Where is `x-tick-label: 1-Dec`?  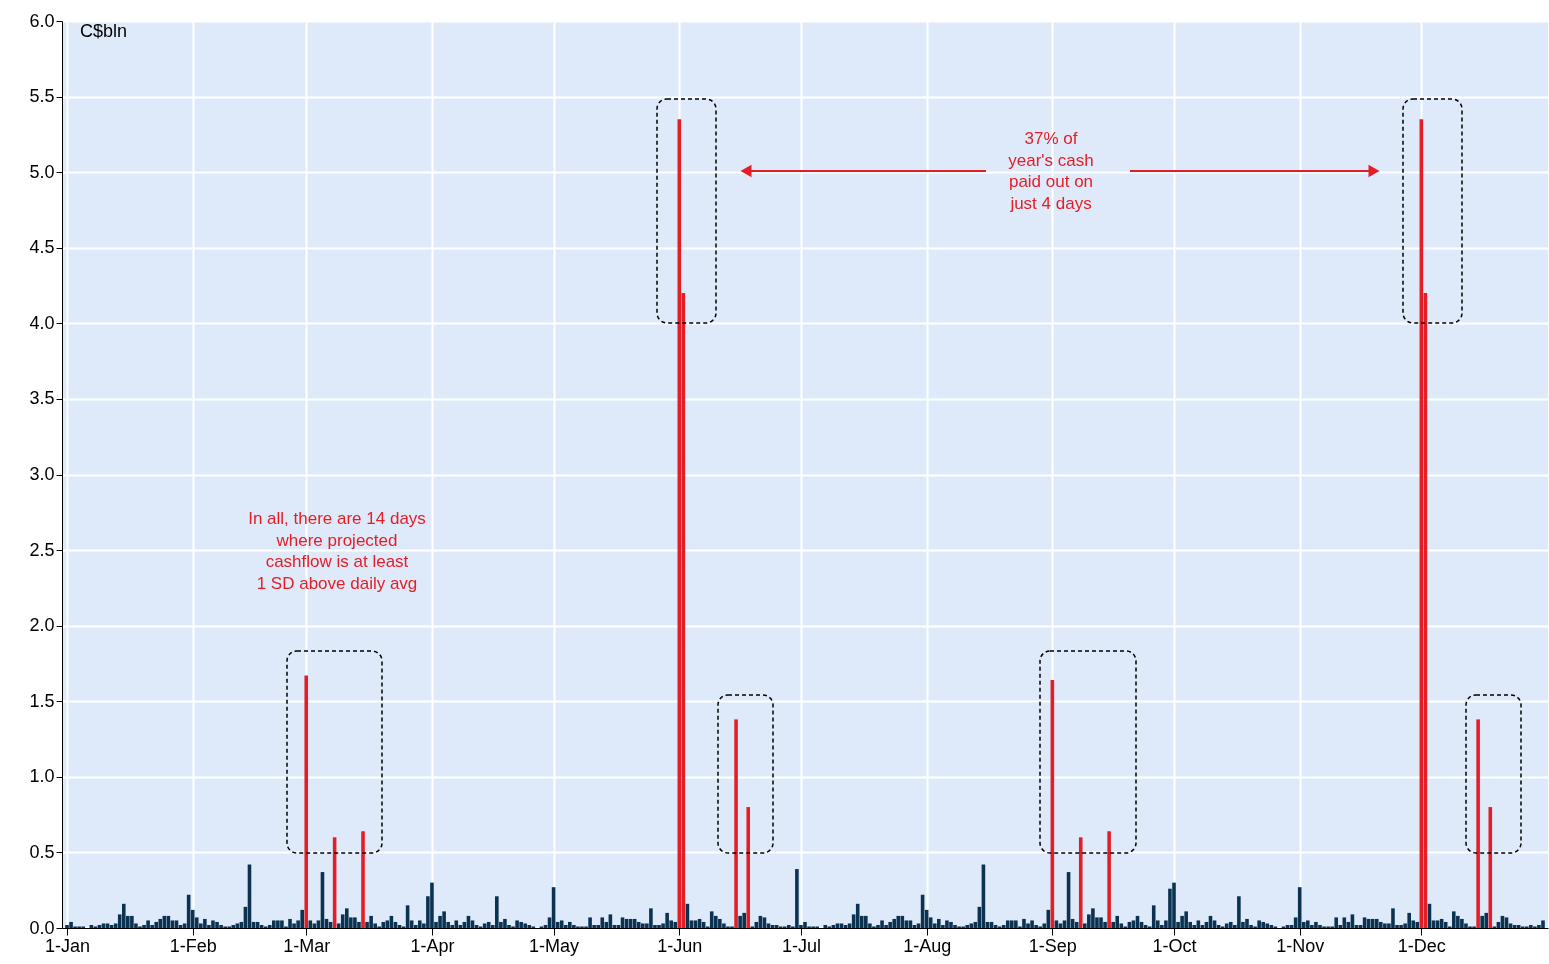 x-tick-label: 1-Dec is located at coordinates (1421, 945).